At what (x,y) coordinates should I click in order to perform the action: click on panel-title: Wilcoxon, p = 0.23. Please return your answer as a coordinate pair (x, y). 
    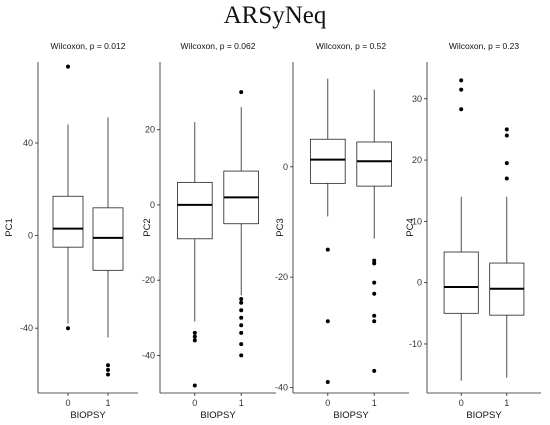
    Looking at the image, I should click on (484, 46).